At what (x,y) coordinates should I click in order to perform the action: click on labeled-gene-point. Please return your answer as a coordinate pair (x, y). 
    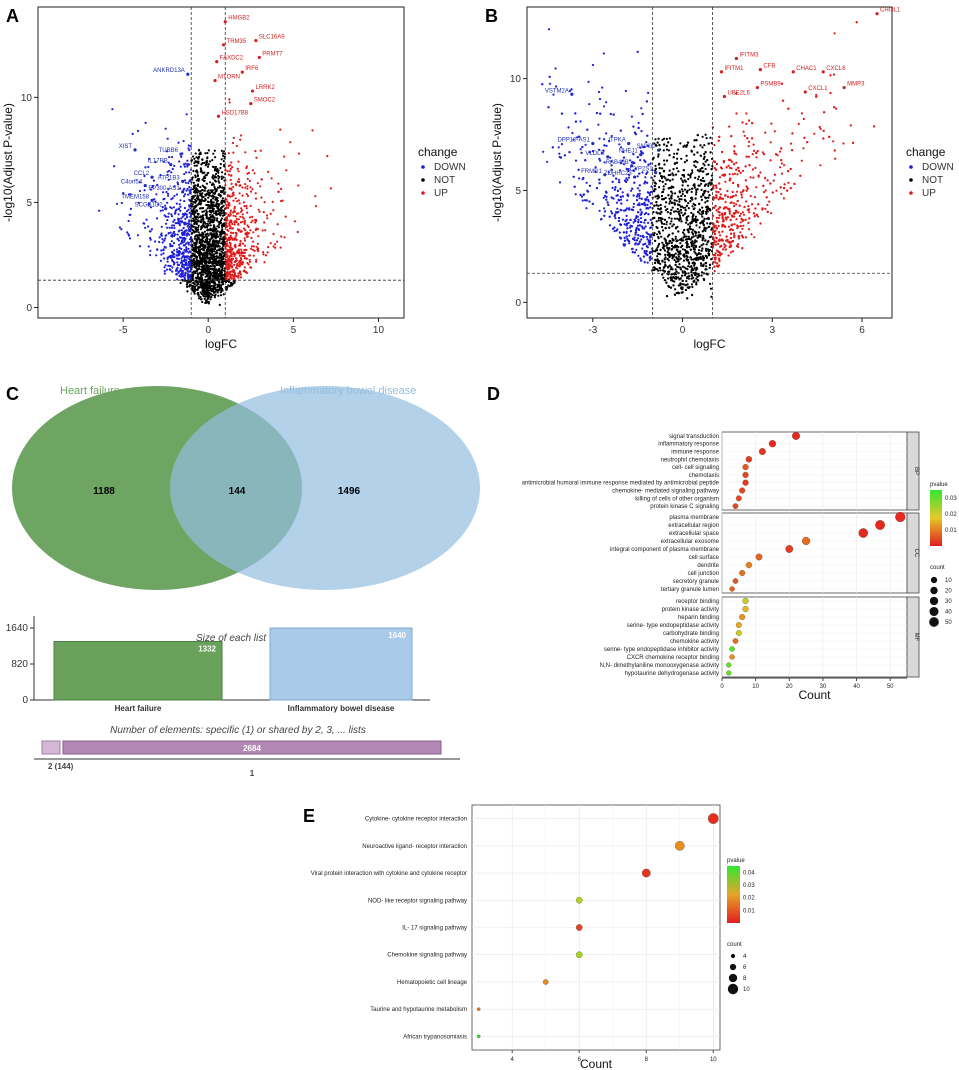
    Looking at the image, I should click on (256, 41).